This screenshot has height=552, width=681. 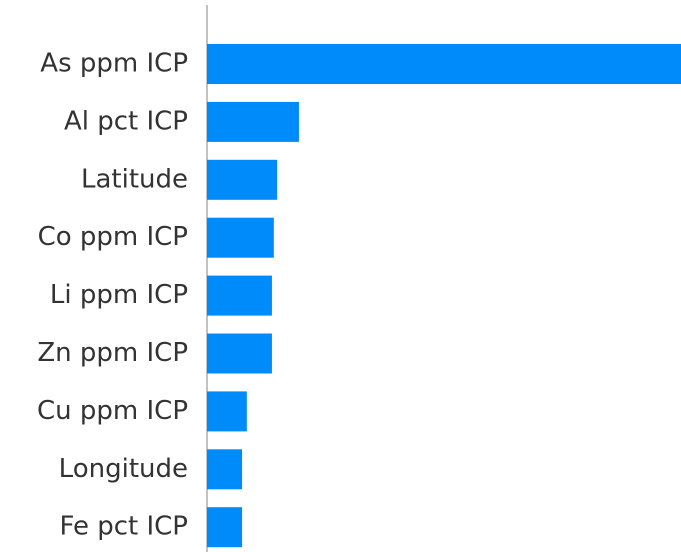 What do you see at coordinates (119, 295) in the screenshot?
I see `y-tick-label: Li ppm ICP` at bounding box center [119, 295].